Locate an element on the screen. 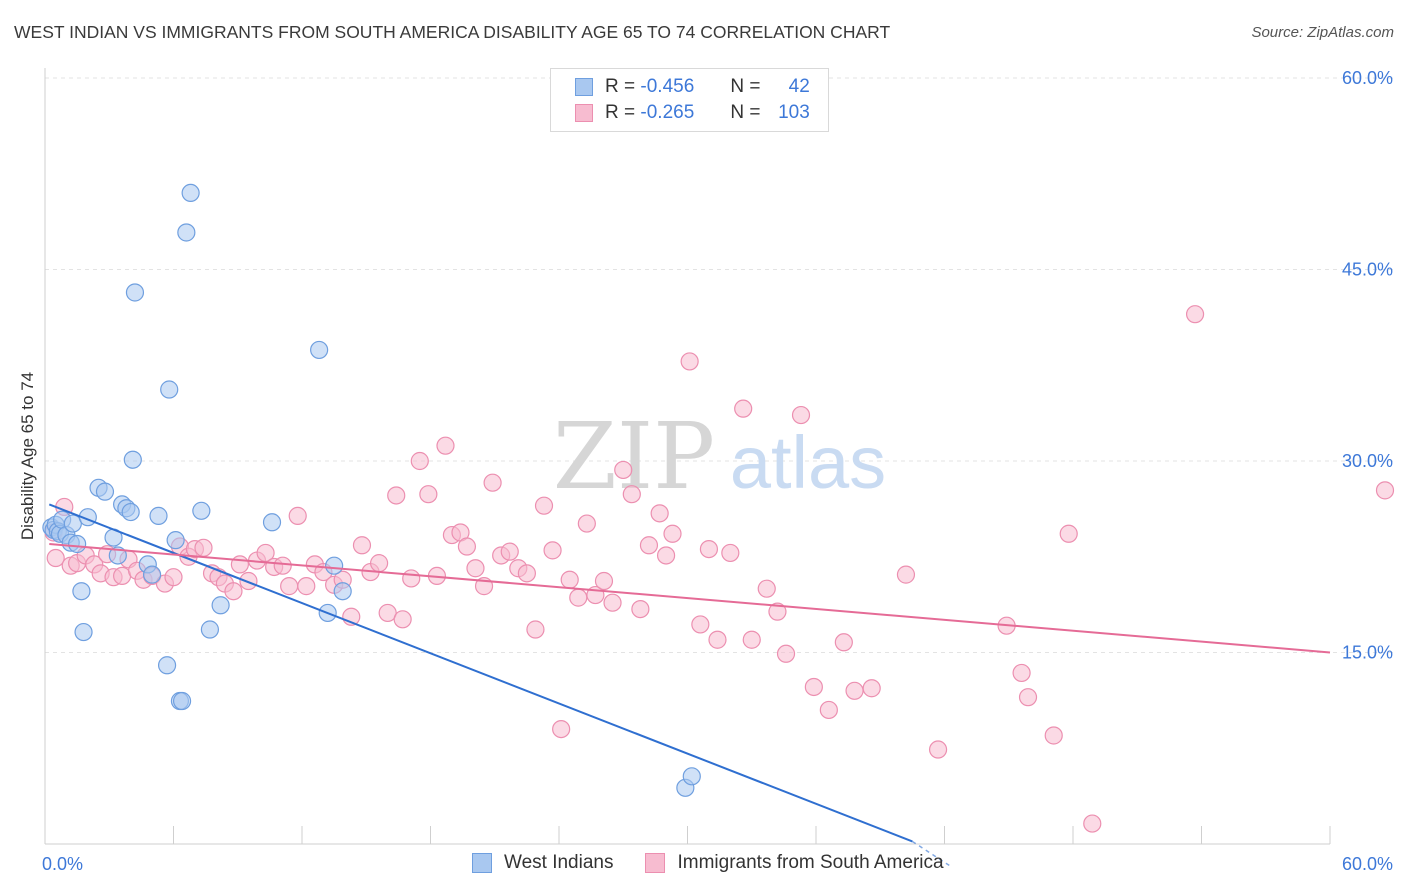  legend-swatch-pink is located at coordinates (584, 113).